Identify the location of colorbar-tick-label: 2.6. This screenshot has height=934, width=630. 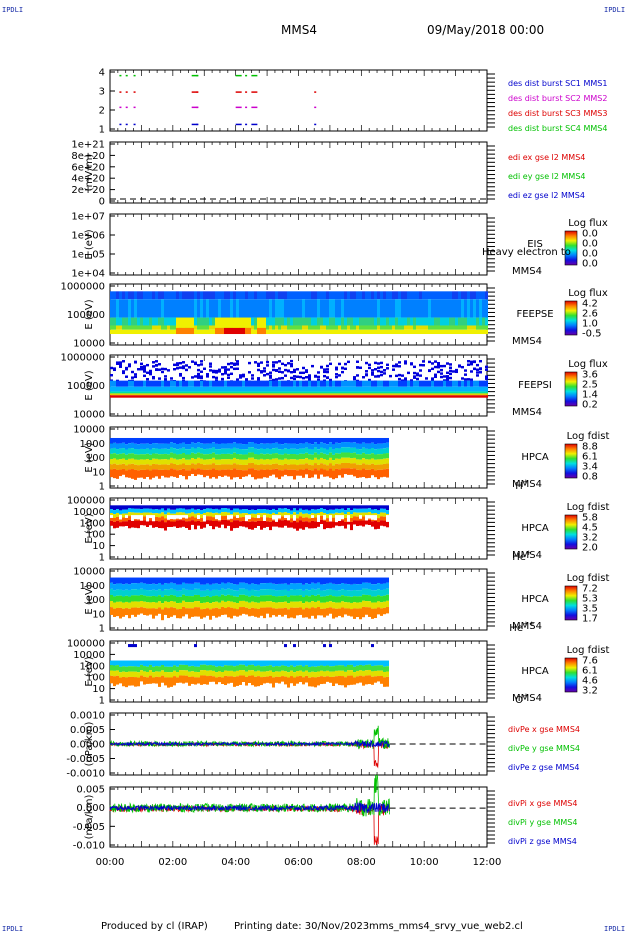
(590, 314).